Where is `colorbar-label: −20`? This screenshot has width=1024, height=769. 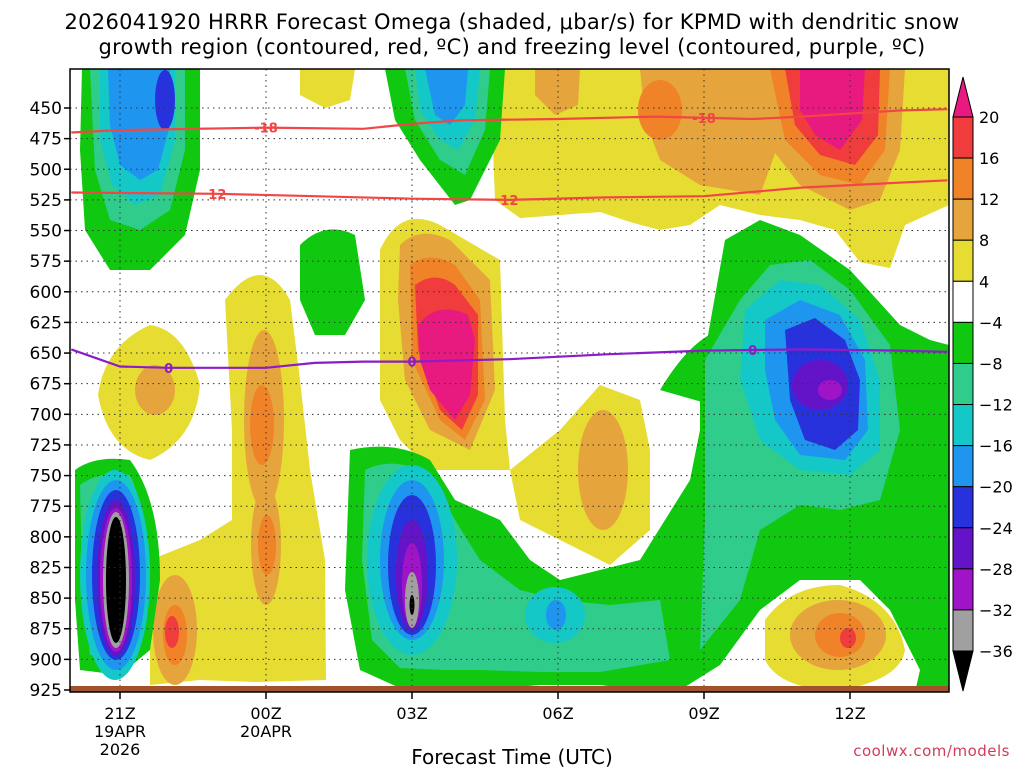
colorbar-label: −20 is located at coordinates (996, 487).